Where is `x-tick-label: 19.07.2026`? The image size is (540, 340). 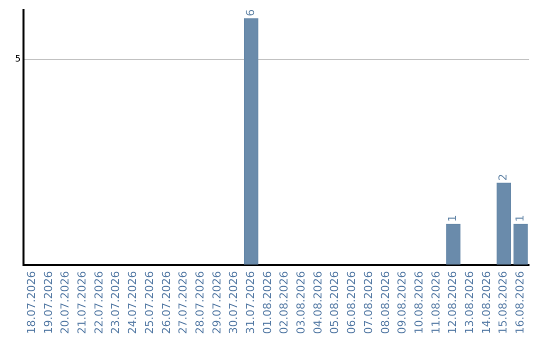 x-tick-label: 19.07.2026 is located at coordinates (48, 302).